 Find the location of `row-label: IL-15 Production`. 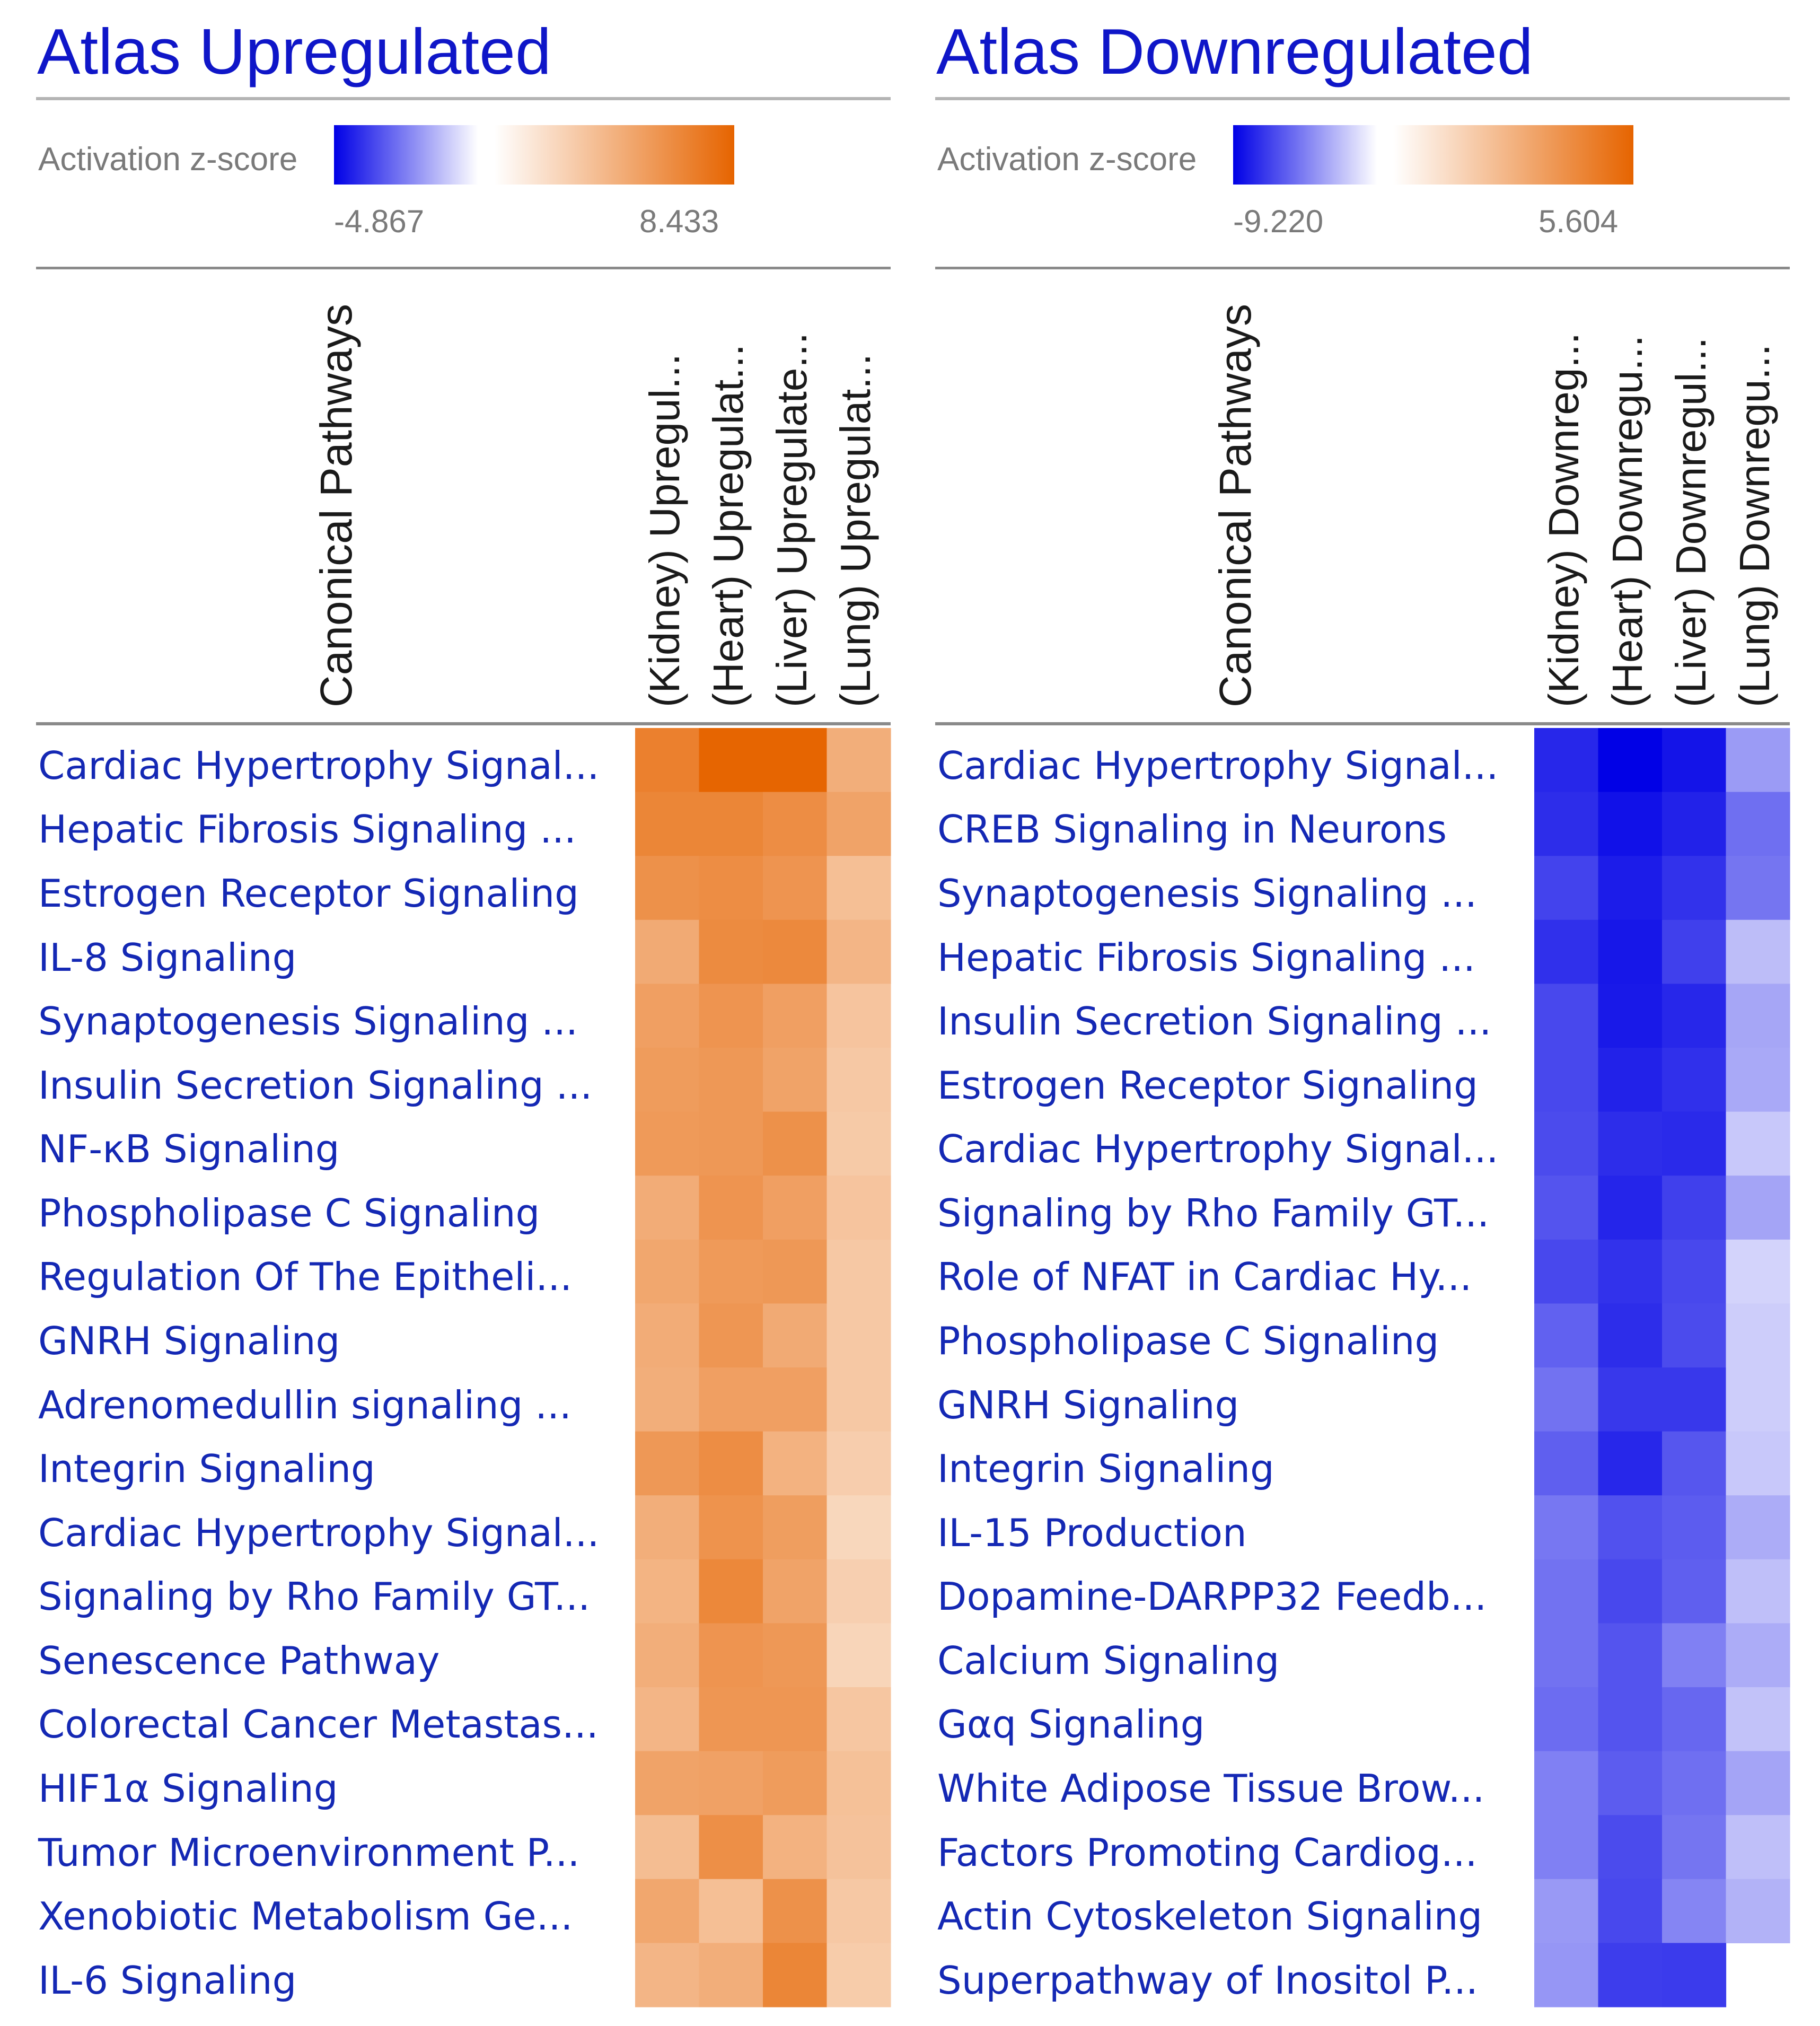

row-label: IL-15 Production is located at coordinates (1092, 1533).